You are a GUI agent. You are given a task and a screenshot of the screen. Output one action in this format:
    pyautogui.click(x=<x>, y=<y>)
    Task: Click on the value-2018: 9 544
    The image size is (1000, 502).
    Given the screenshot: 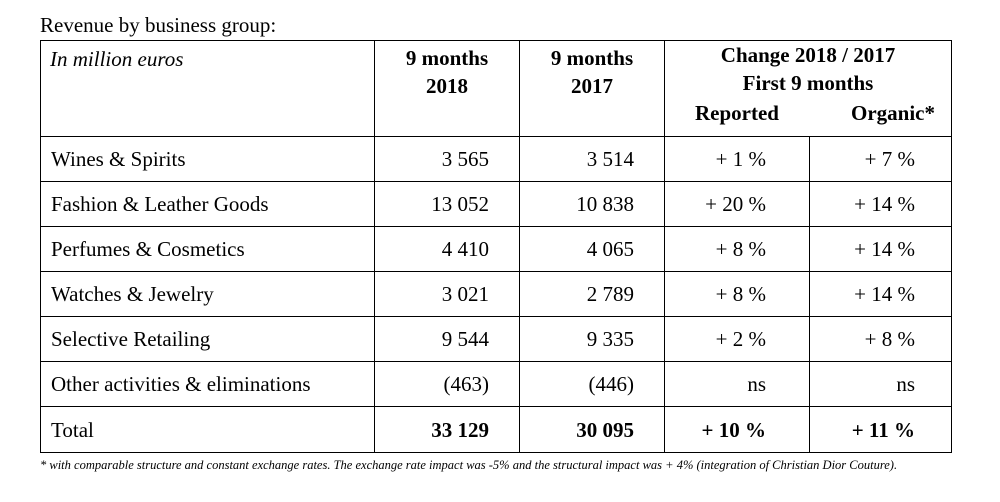 What is the action you would take?
    pyautogui.click(x=447, y=339)
    